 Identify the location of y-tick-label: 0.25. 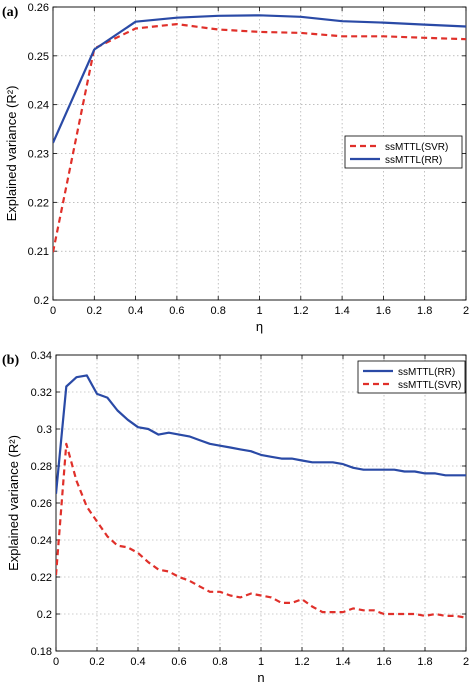
(38, 57).